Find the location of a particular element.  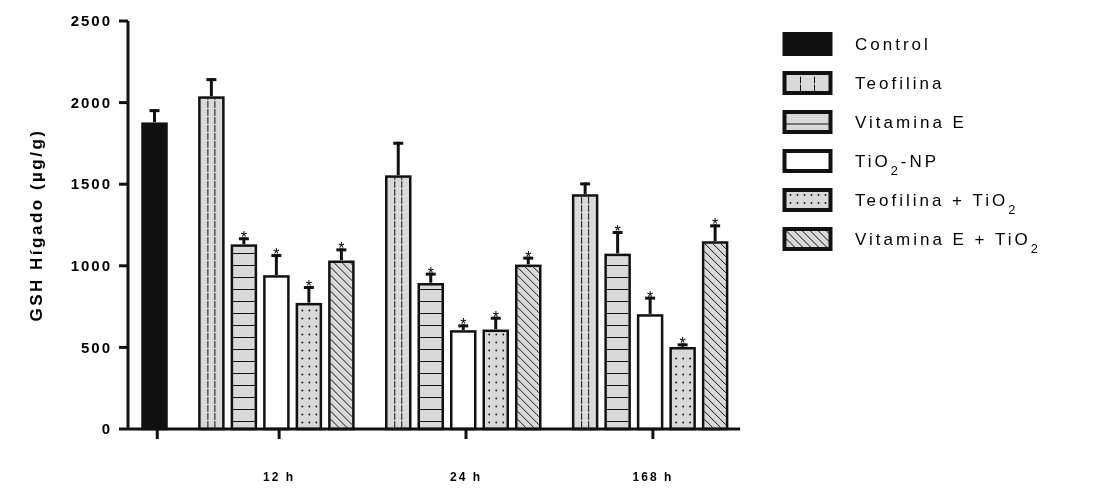

y-tick-label: 2500 is located at coordinates (91, 21).